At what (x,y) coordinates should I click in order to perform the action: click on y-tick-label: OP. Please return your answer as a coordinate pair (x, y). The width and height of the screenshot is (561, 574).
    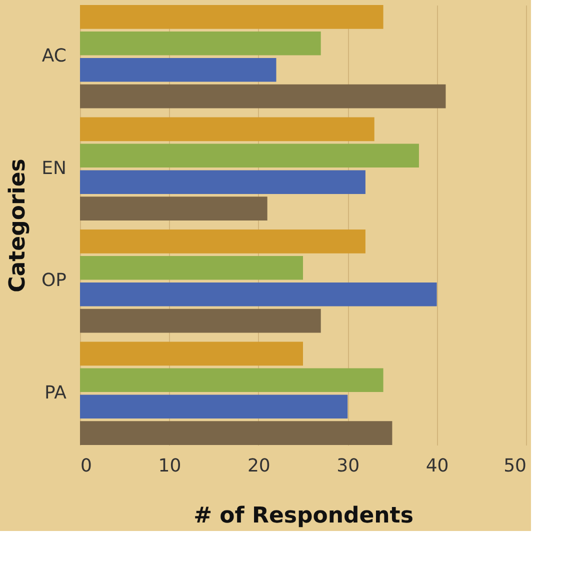
    Looking at the image, I should click on (54, 281).